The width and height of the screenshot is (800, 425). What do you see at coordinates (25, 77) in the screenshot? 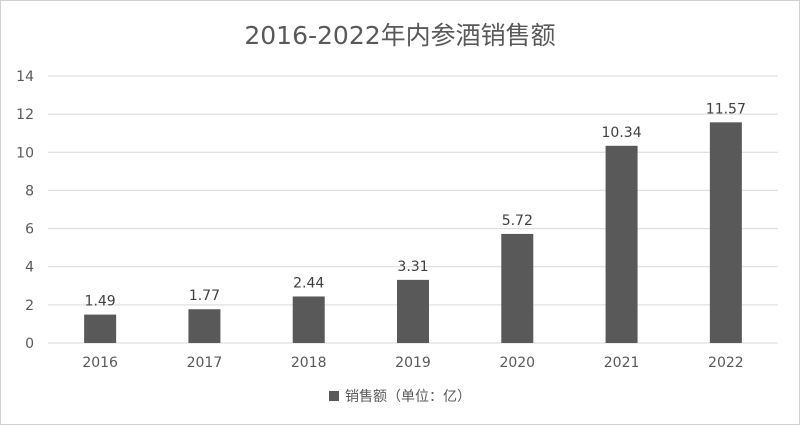
I see `y-tick-label: 14` at bounding box center [25, 77].